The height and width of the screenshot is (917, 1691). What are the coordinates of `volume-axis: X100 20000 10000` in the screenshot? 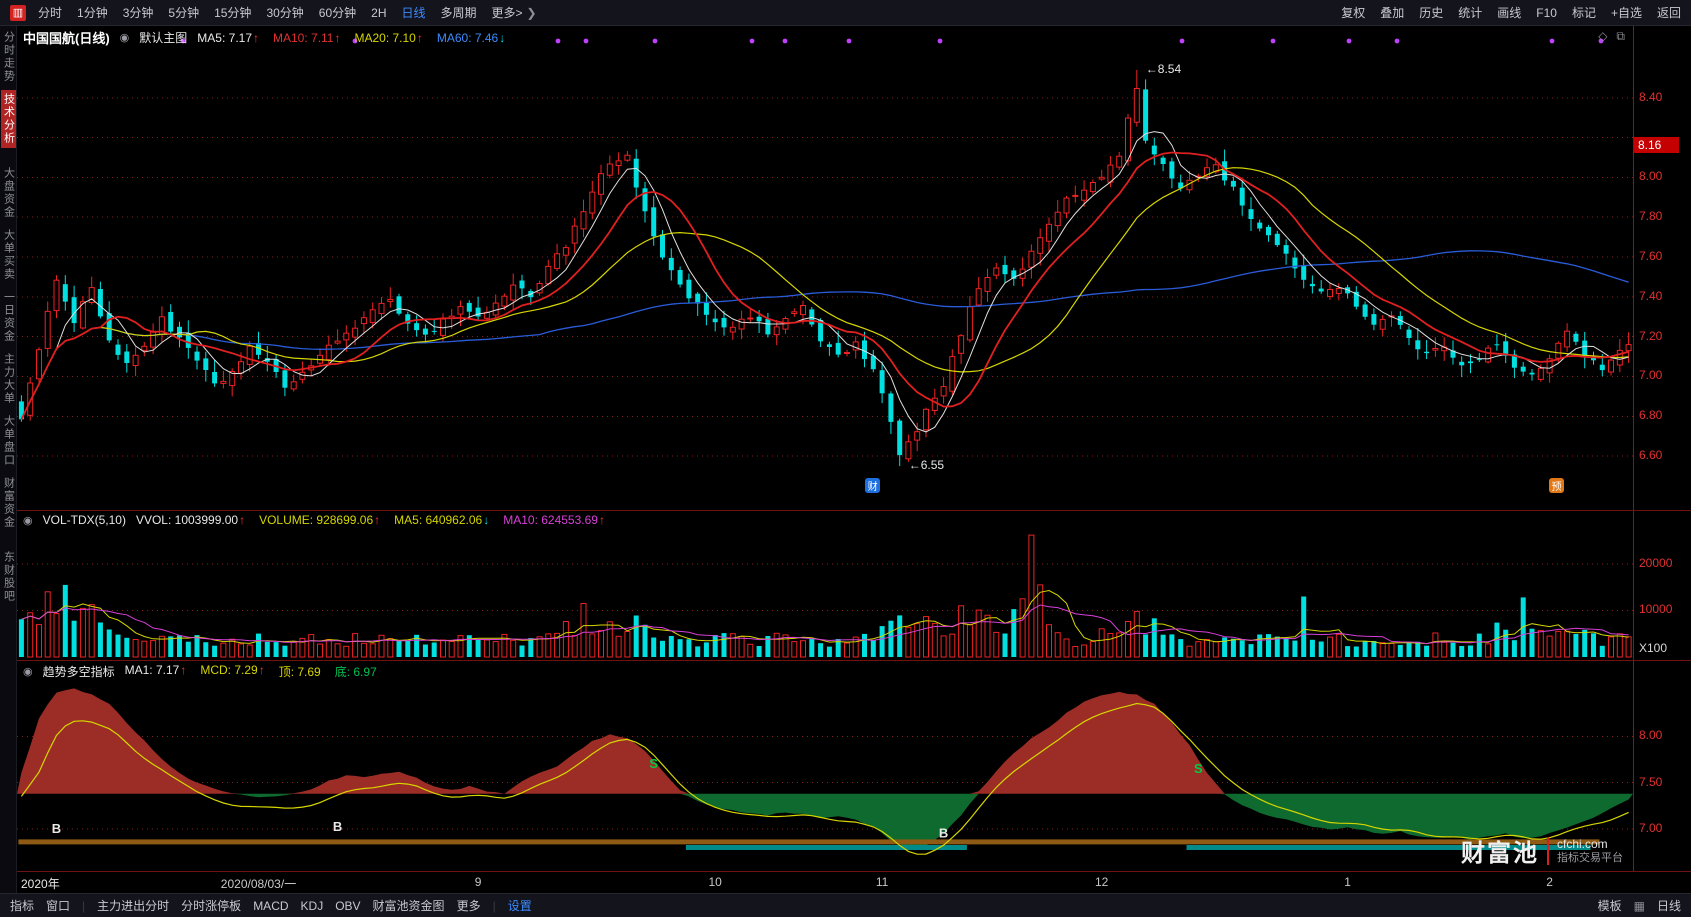 It's located at (1662, 585).